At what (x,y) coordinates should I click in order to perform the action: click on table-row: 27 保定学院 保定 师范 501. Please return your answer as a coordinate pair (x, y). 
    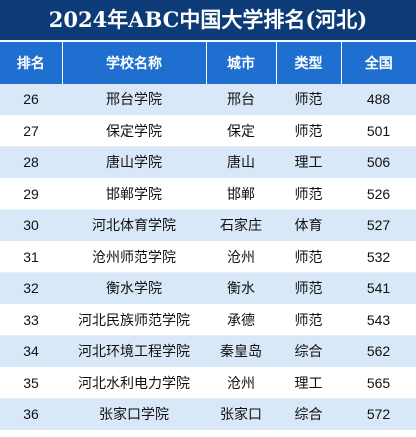
    Looking at the image, I should click on (208, 131).